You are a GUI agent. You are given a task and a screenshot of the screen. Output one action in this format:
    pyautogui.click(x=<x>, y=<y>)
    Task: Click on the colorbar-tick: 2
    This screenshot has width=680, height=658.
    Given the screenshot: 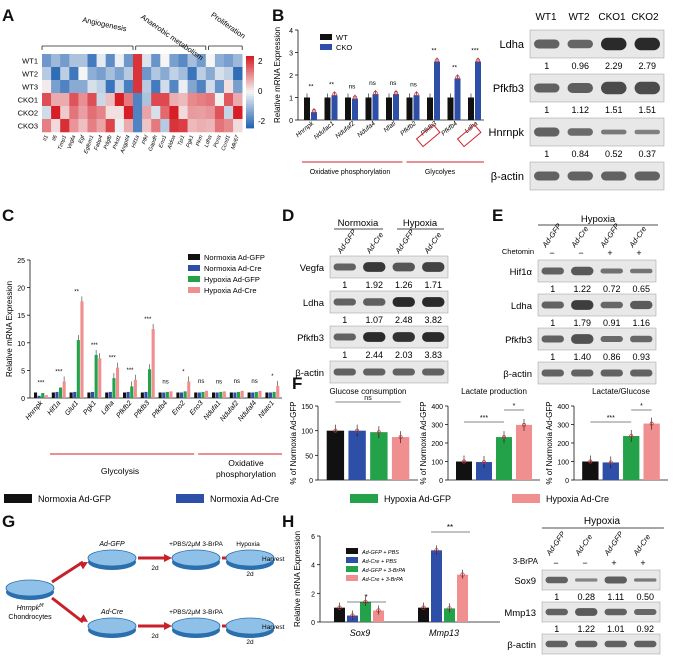 What is the action you would take?
    pyautogui.click(x=260, y=61)
    